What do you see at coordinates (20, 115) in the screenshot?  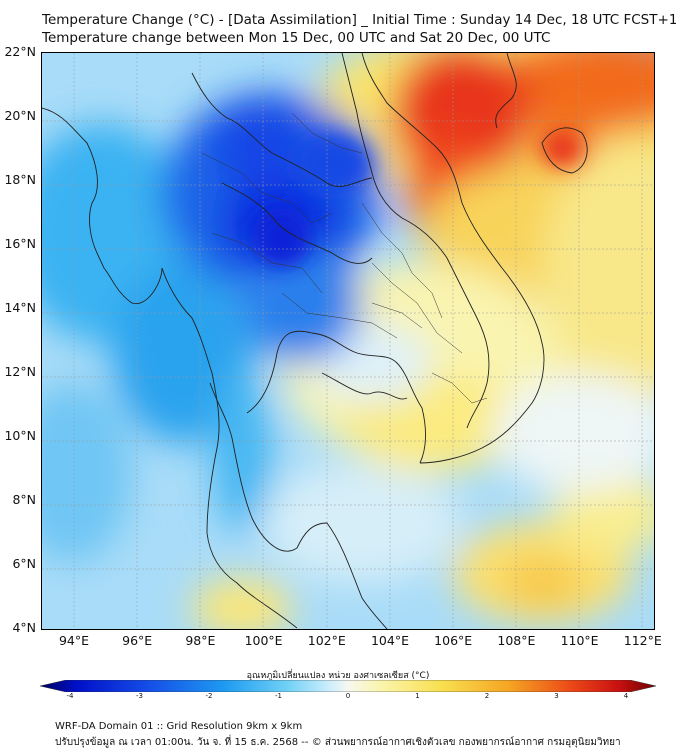 I see `lat-tick-label: 20°N` at bounding box center [20, 115].